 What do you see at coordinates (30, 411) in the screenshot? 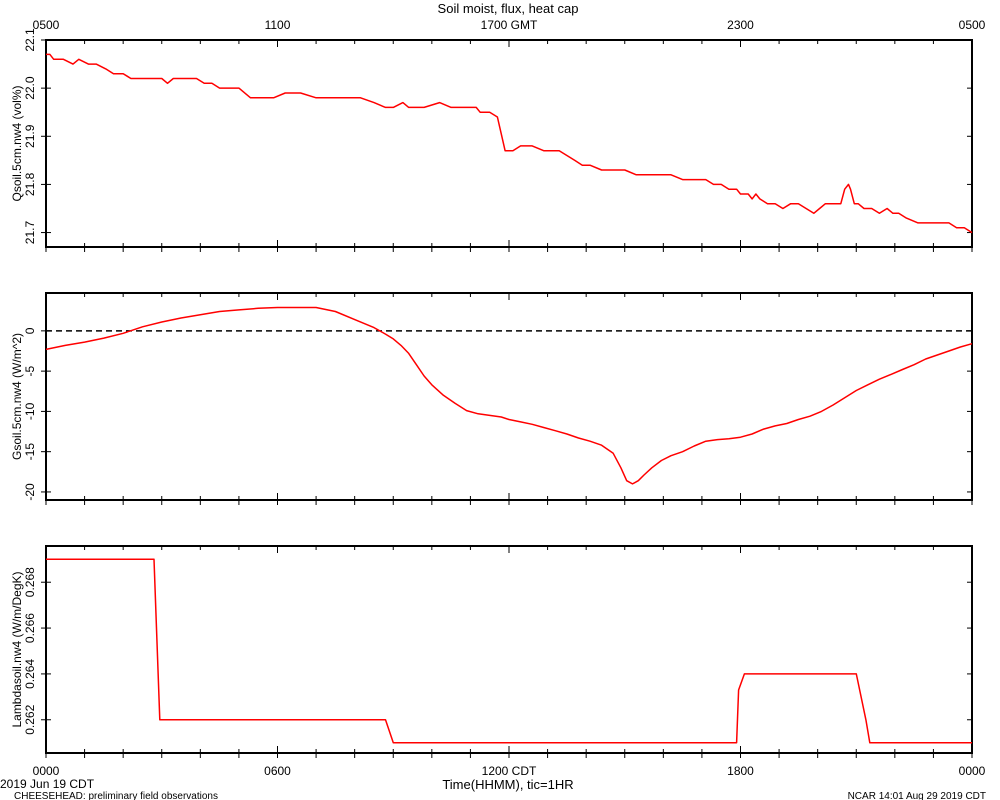
I see `panel-2-ytick-label: -10` at bounding box center [30, 411].